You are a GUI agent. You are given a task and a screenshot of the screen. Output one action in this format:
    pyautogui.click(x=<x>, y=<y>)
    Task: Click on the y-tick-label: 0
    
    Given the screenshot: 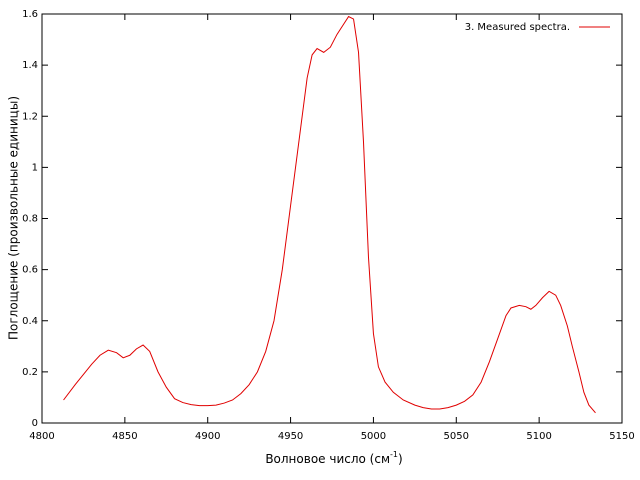 What is the action you would take?
    pyautogui.click(x=35, y=423)
    